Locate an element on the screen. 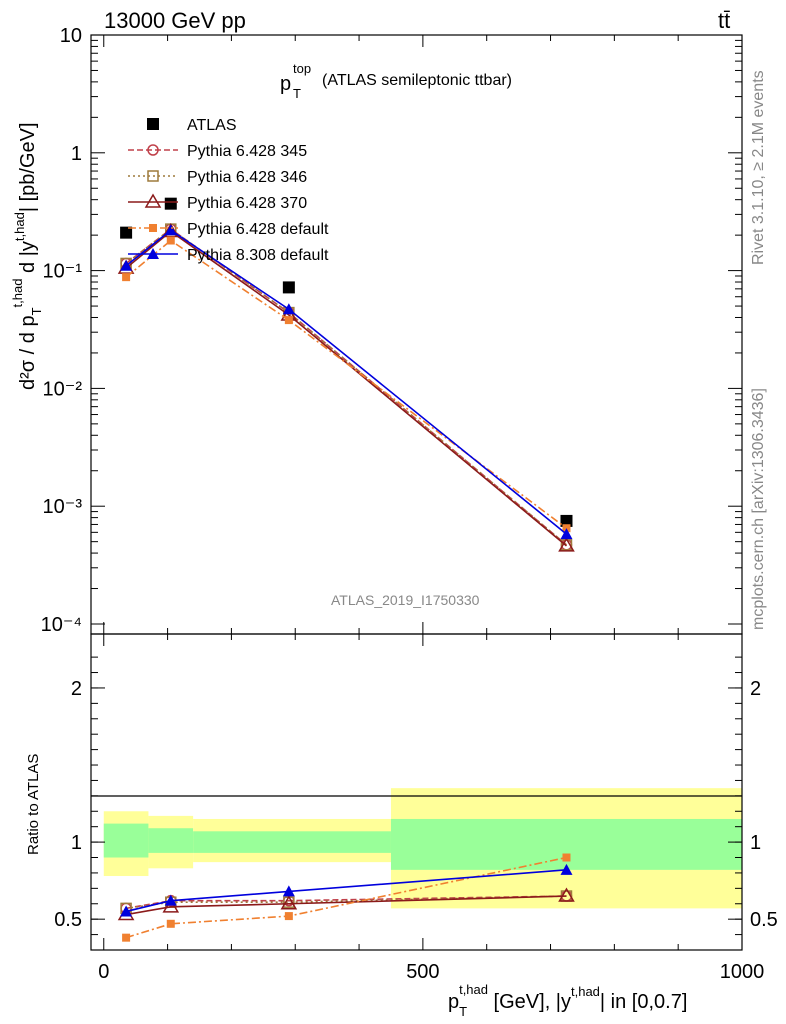  legend-label-pythia-6-428-default: Pythia 6.428 default is located at coordinates (258, 229).